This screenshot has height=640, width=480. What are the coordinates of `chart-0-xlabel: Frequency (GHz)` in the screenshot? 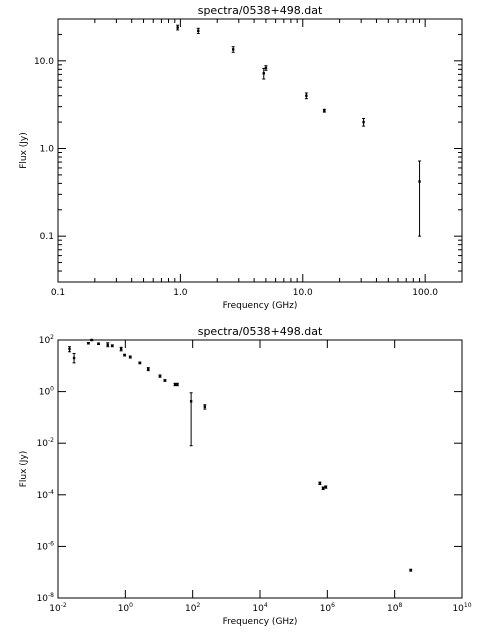 It's located at (260, 306).